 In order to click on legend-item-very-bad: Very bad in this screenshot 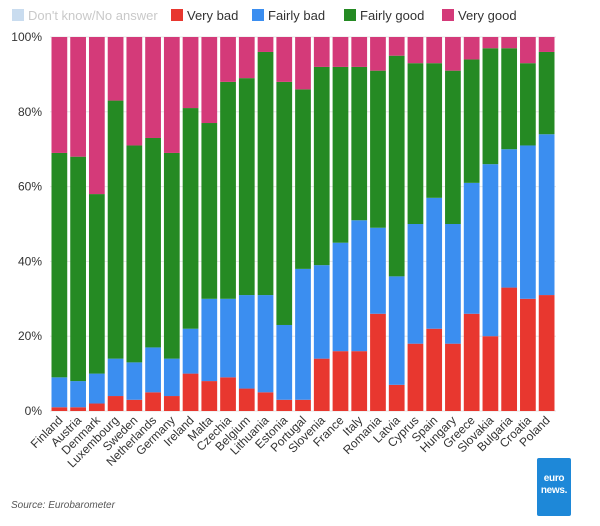, I will do `click(204, 15)`.